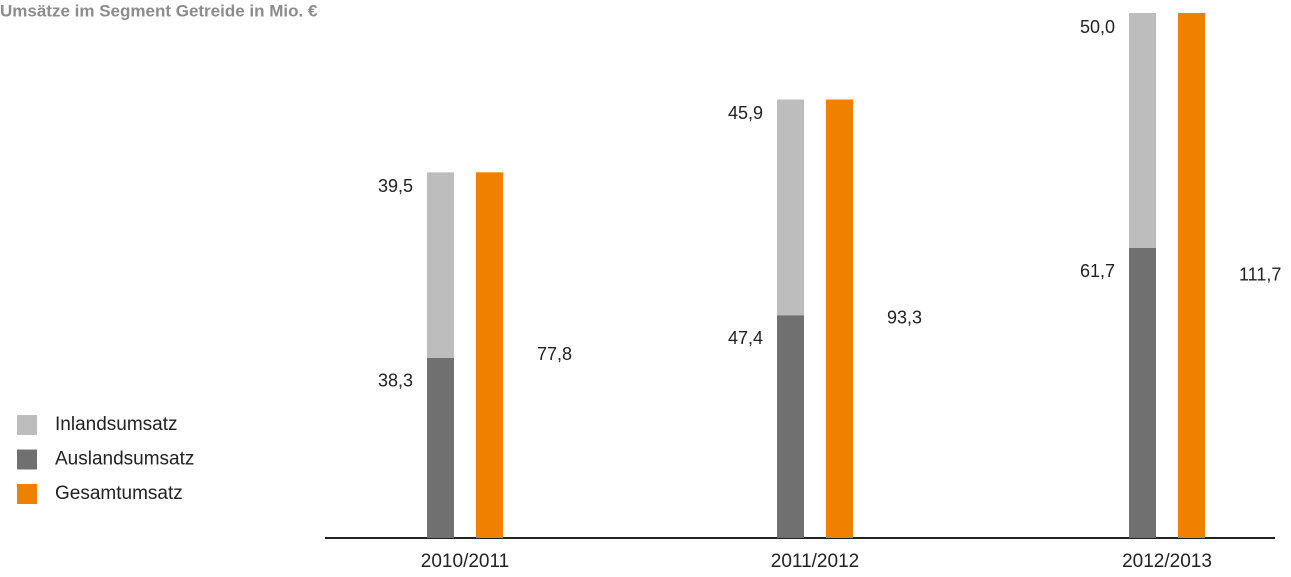 This screenshot has width=1291, height=577. What do you see at coordinates (159, 10) in the screenshot?
I see `chart-title: Umsätze im Segment Getreide in Mio. €` at bounding box center [159, 10].